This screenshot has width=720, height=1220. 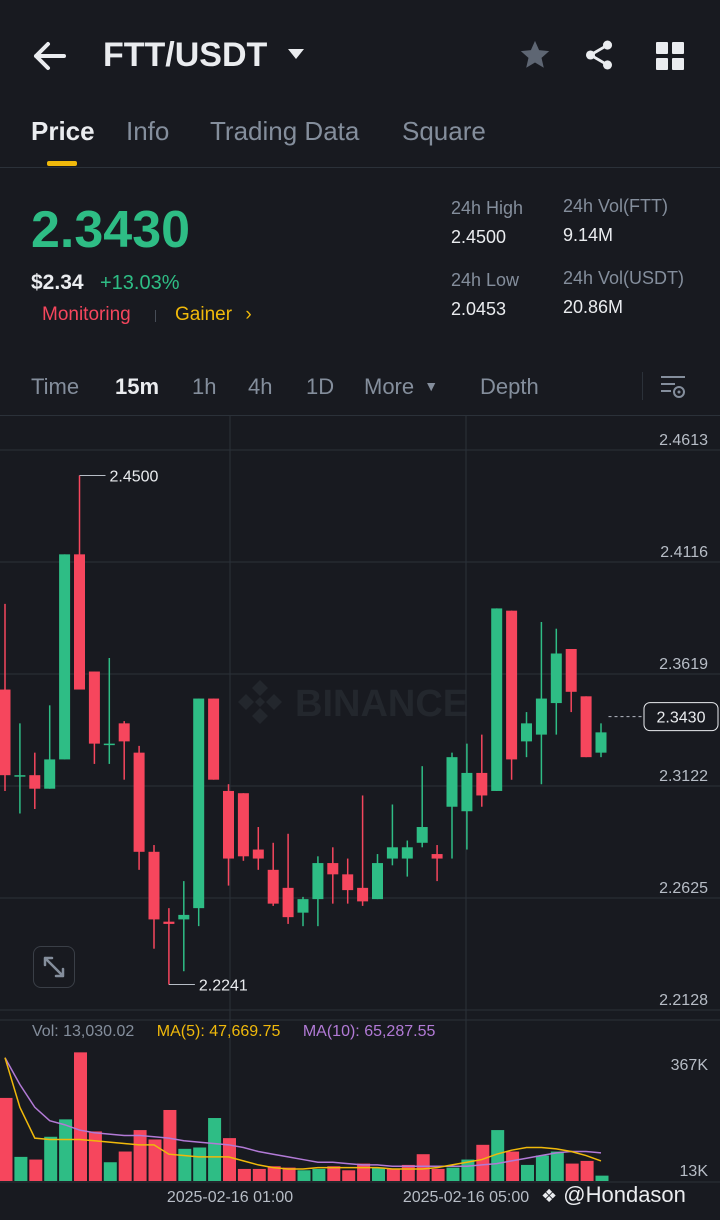 What do you see at coordinates (673, 389) in the screenshot?
I see `chart-settings-icon` at bounding box center [673, 389].